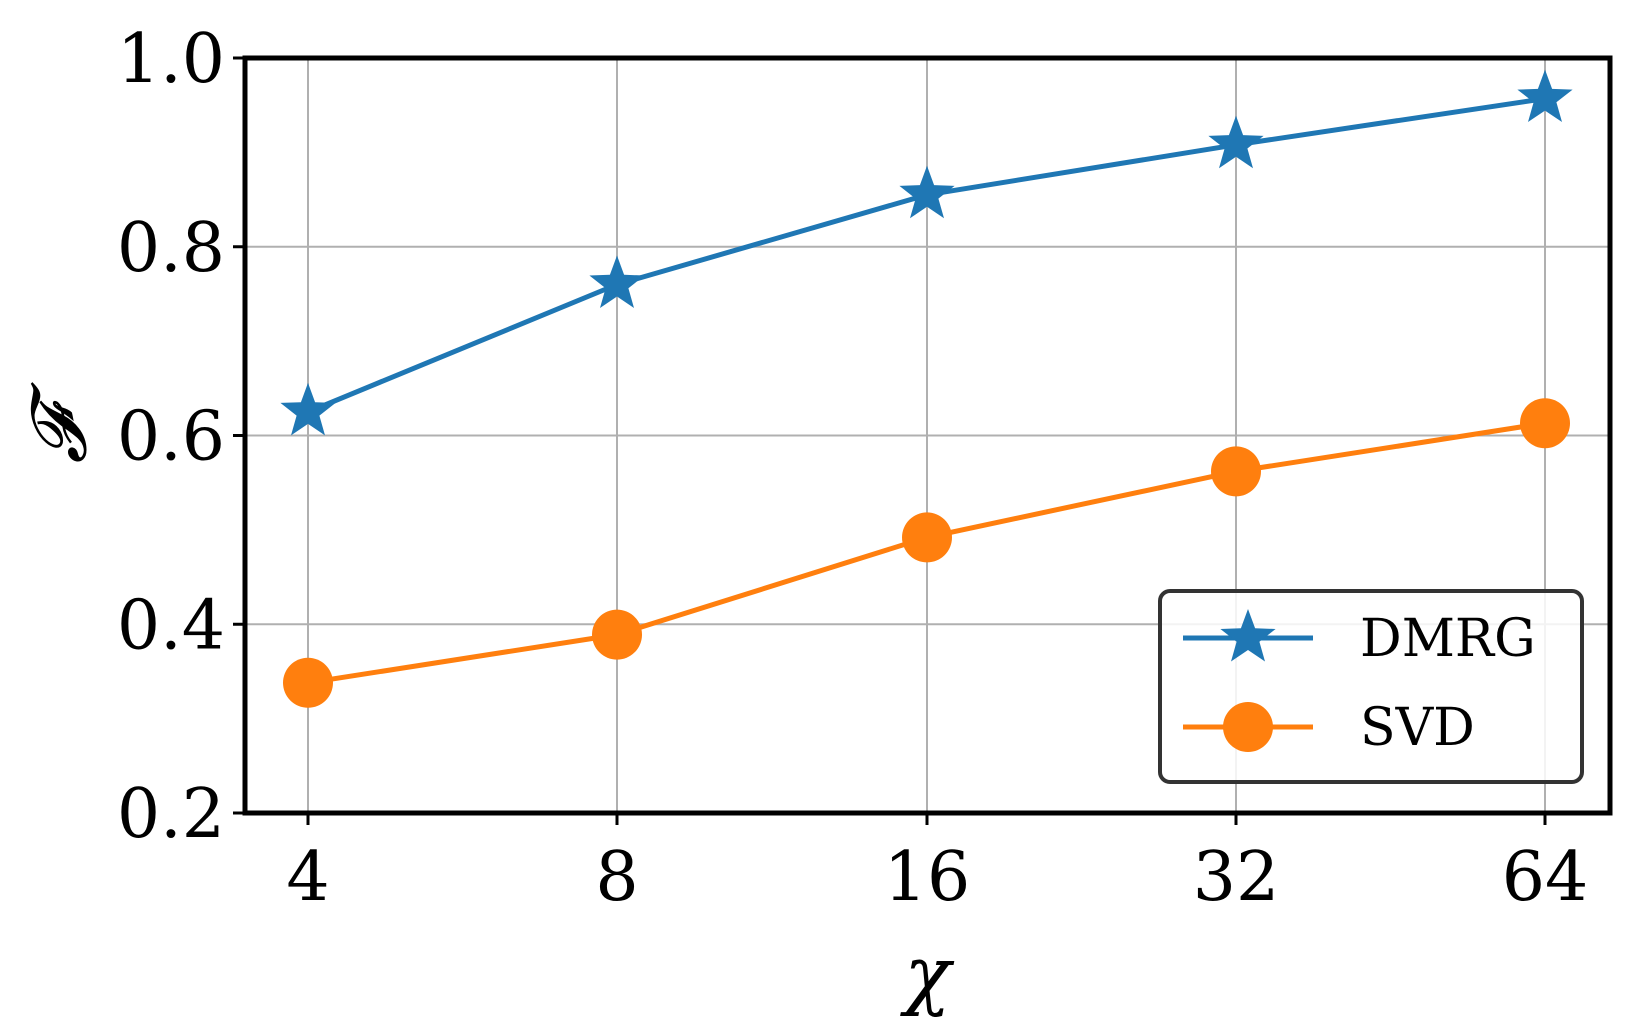 The height and width of the screenshot is (1034, 1634). Describe the element at coordinates (171, 437) in the screenshot. I see `y-tick-label: 0.6` at that location.